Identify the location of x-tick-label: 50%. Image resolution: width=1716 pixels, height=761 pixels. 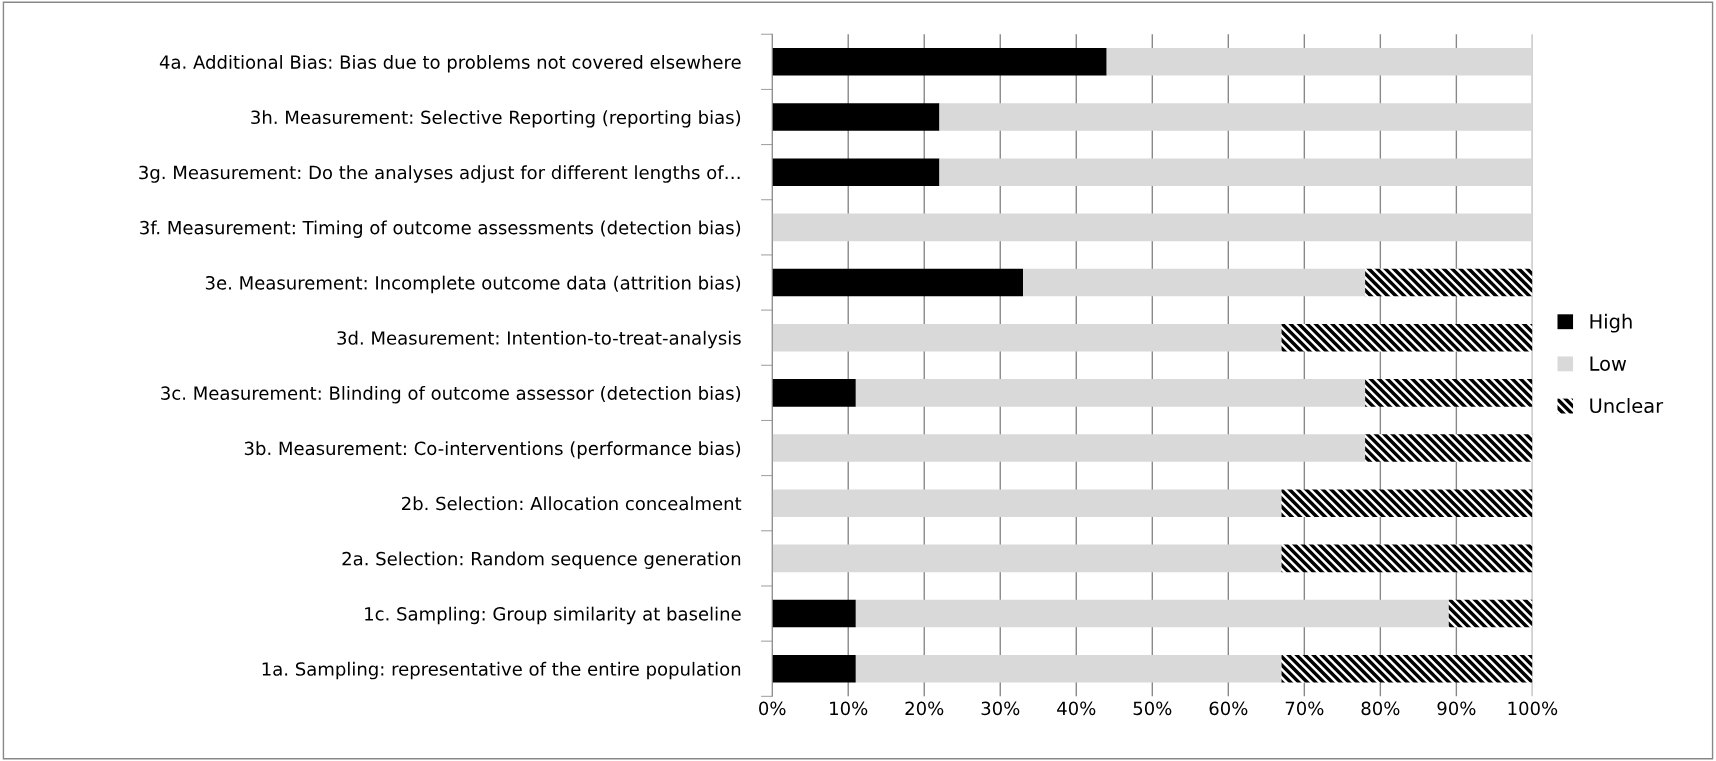
(1152, 708).